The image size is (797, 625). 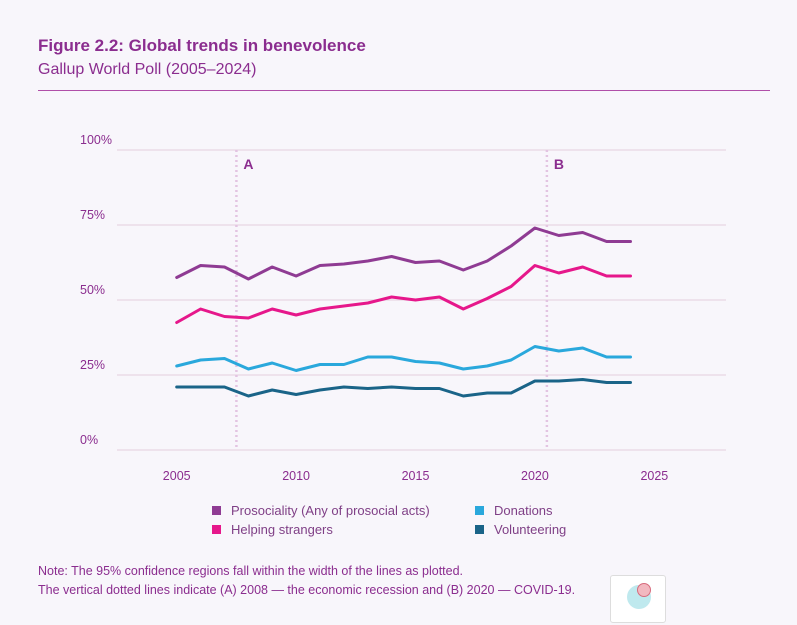 I want to click on series-line-prosociality-any-of-prosocial-acts, so click(x=403, y=253).